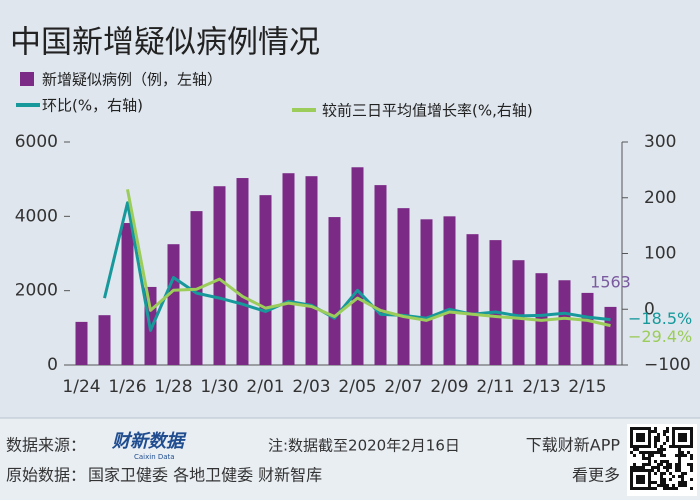 Image resolution: width=700 pixels, height=500 pixels. I want to click on qr-pattern, so click(661, 458).